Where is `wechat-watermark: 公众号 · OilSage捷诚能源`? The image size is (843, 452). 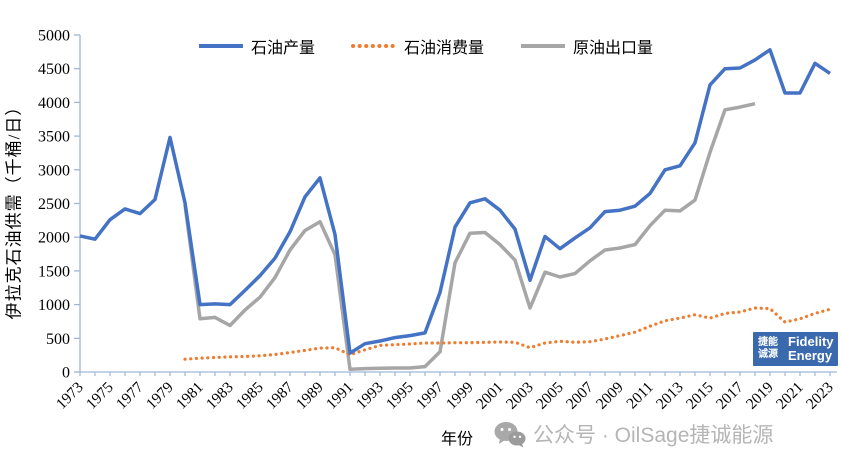
wechat-watermark: 公众号 · OilSage捷诚能源 is located at coordinates (633, 434).